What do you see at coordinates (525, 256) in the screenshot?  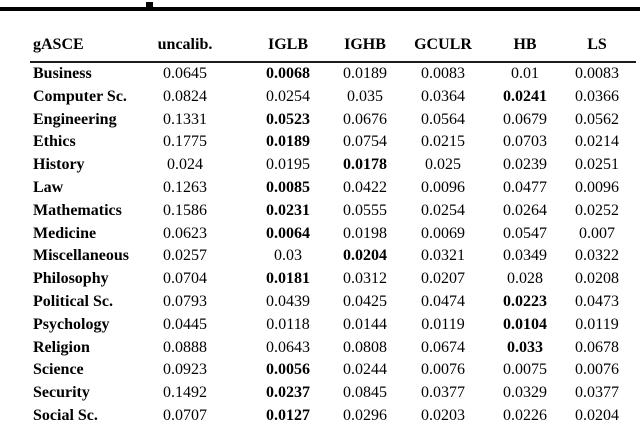 I see `cell-value: 0.0349` at bounding box center [525, 256].